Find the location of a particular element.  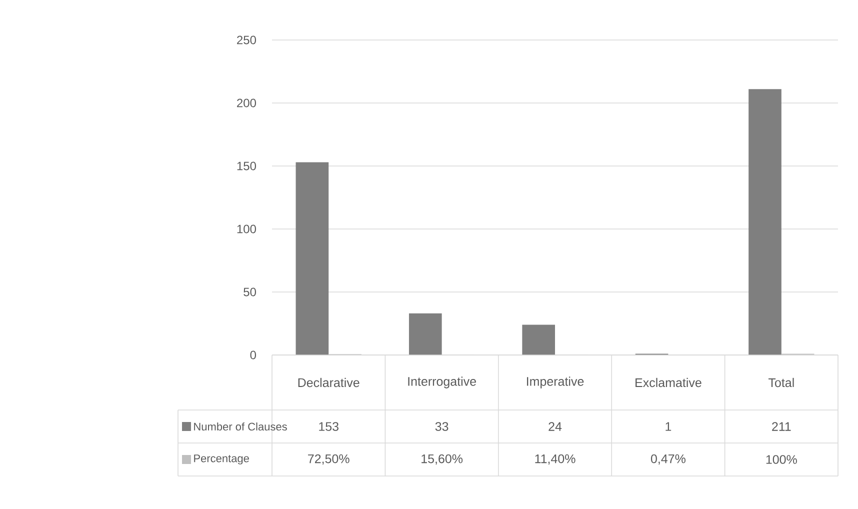

y-tick-label: 250 is located at coordinates (246, 40).